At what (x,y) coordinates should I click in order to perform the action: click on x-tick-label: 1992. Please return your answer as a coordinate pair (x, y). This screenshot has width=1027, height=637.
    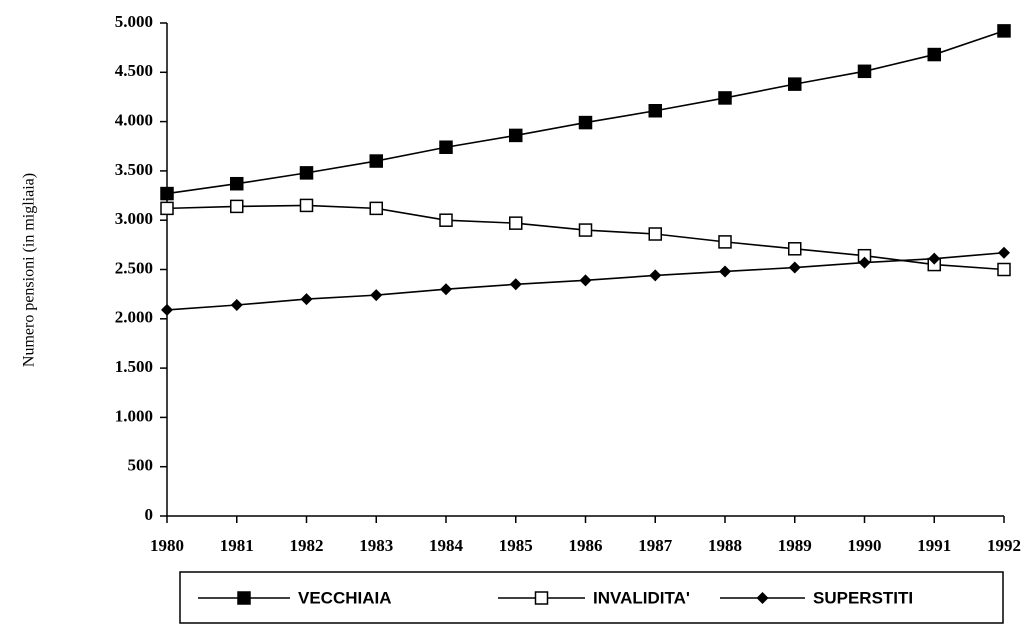
    Looking at the image, I should click on (1004, 545).